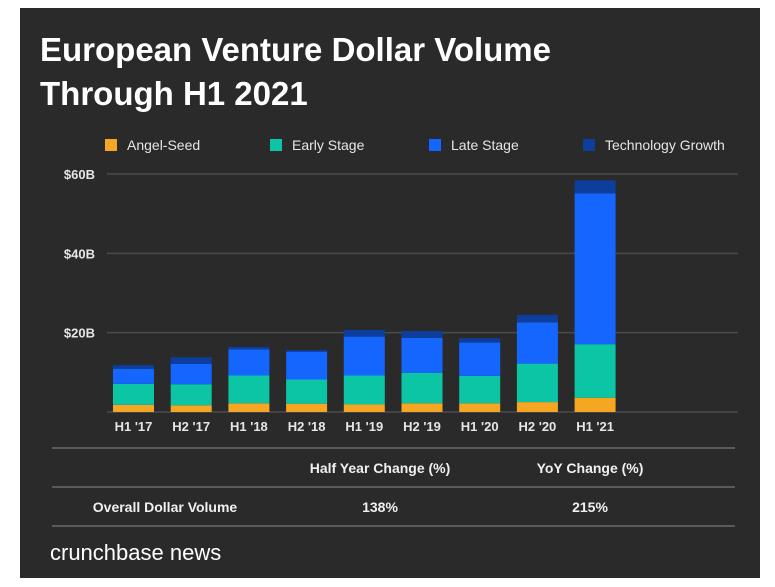  What do you see at coordinates (307, 426) in the screenshot?
I see `x-tick-label: H2 '18` at bounding box center [307, 426].